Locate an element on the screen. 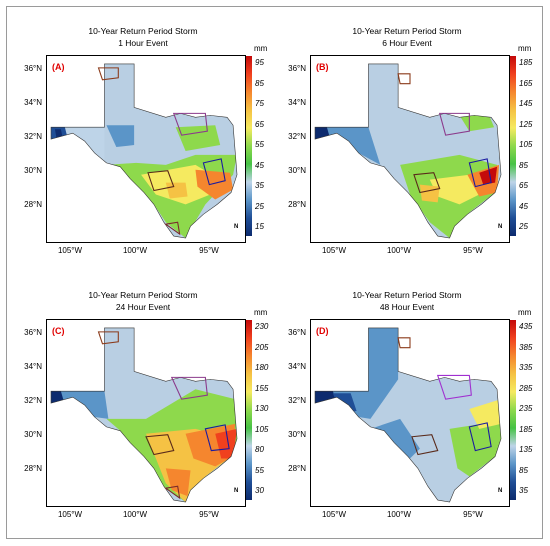 The image size is (550, 546). colorbar-tick-label: 30 is located at coordinates (259, 490).